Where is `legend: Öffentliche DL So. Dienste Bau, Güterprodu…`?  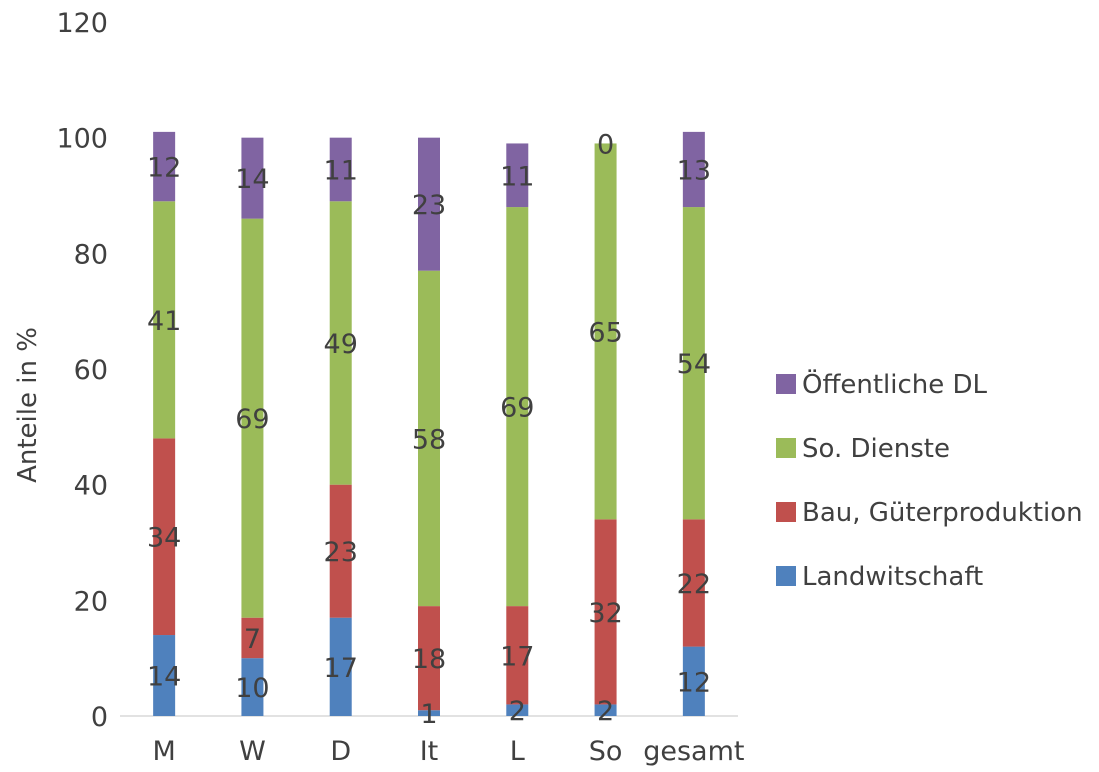
legend: Öffentliche DL So. Dienste Bau, Güterprodu… is located at coordinates (929, 480).